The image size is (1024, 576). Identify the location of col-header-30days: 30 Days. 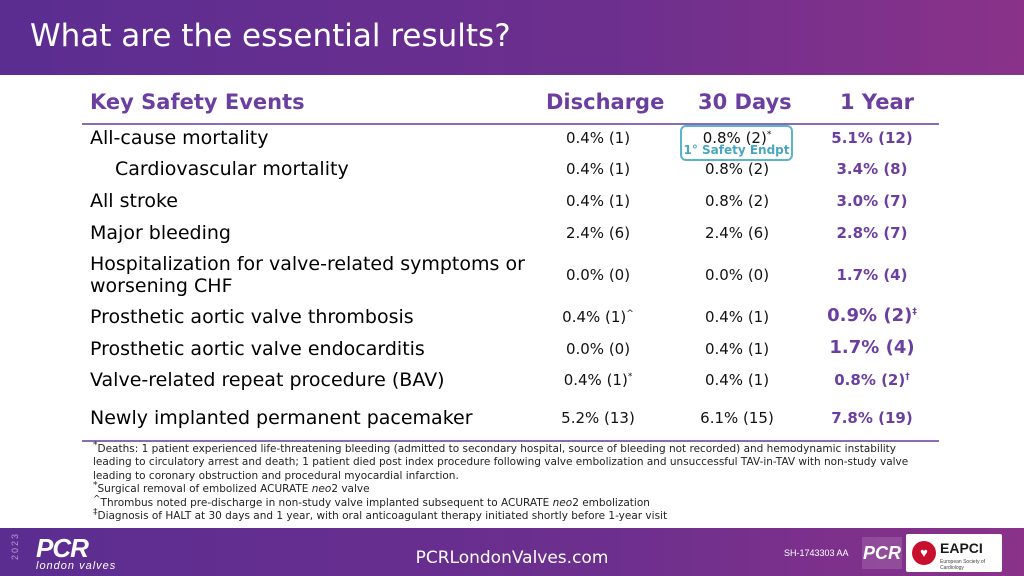
(745, 102).